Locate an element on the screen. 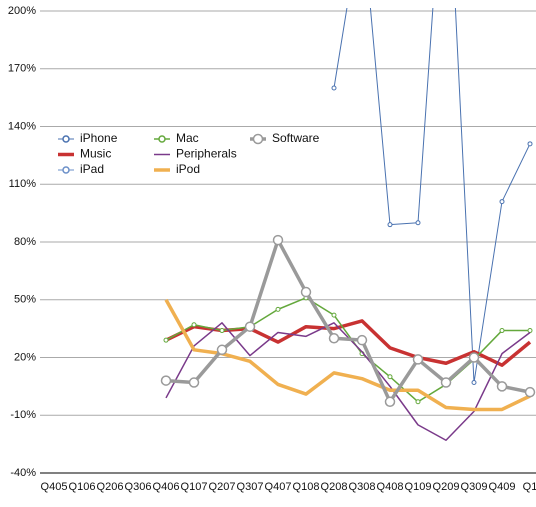  legend-label: Software is located at coordinates (296, 138).